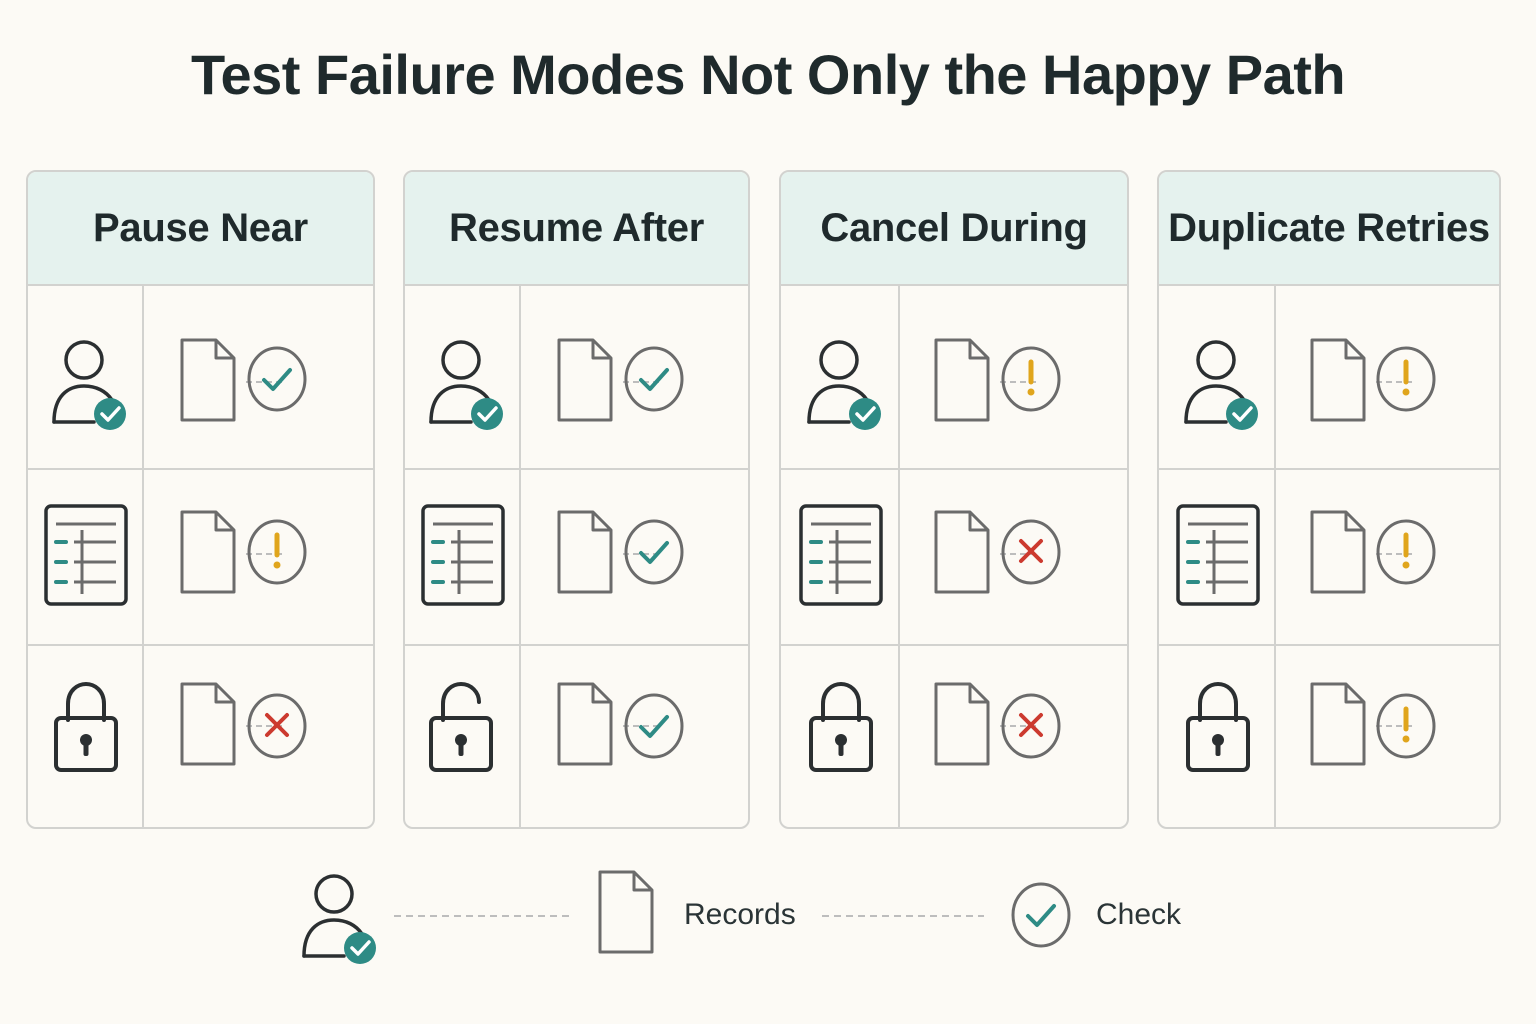 This screenshot has height=1024, width=1536. Describe the element at coordinates (954, 229) in the screenshot. I see `panel-header: Cancel During` at that location.